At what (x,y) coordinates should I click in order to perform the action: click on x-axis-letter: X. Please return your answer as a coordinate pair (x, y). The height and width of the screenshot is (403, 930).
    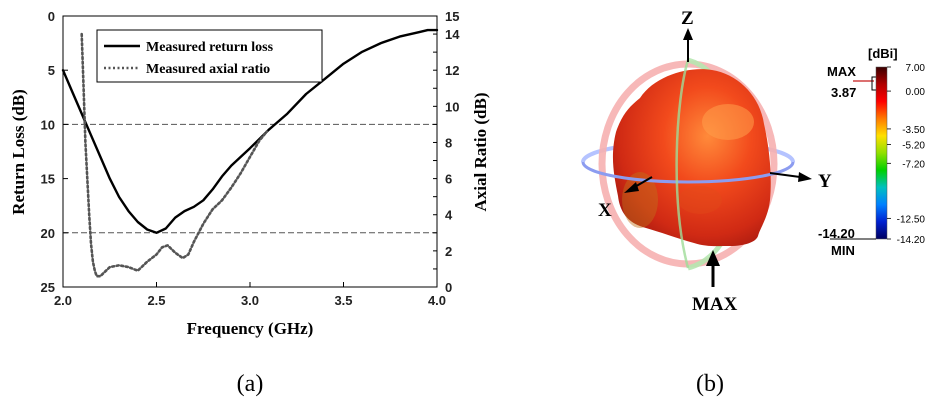
    Looking at the image, I should click on (605, 210).